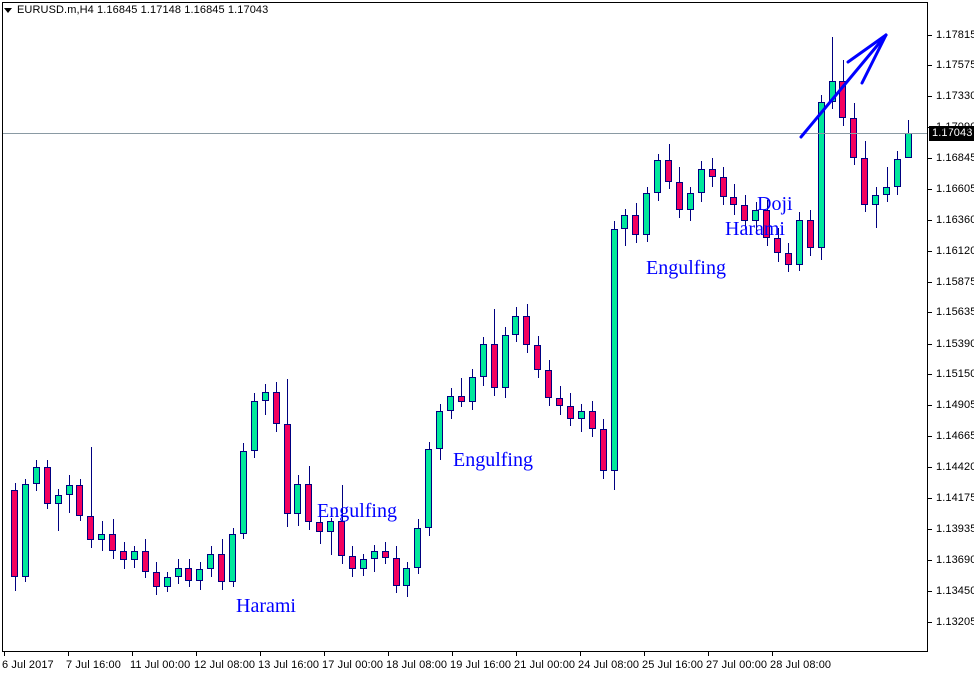 The image size is (974, 678). I want to click on price-axis-label: 1.16120, so click(955, 250).